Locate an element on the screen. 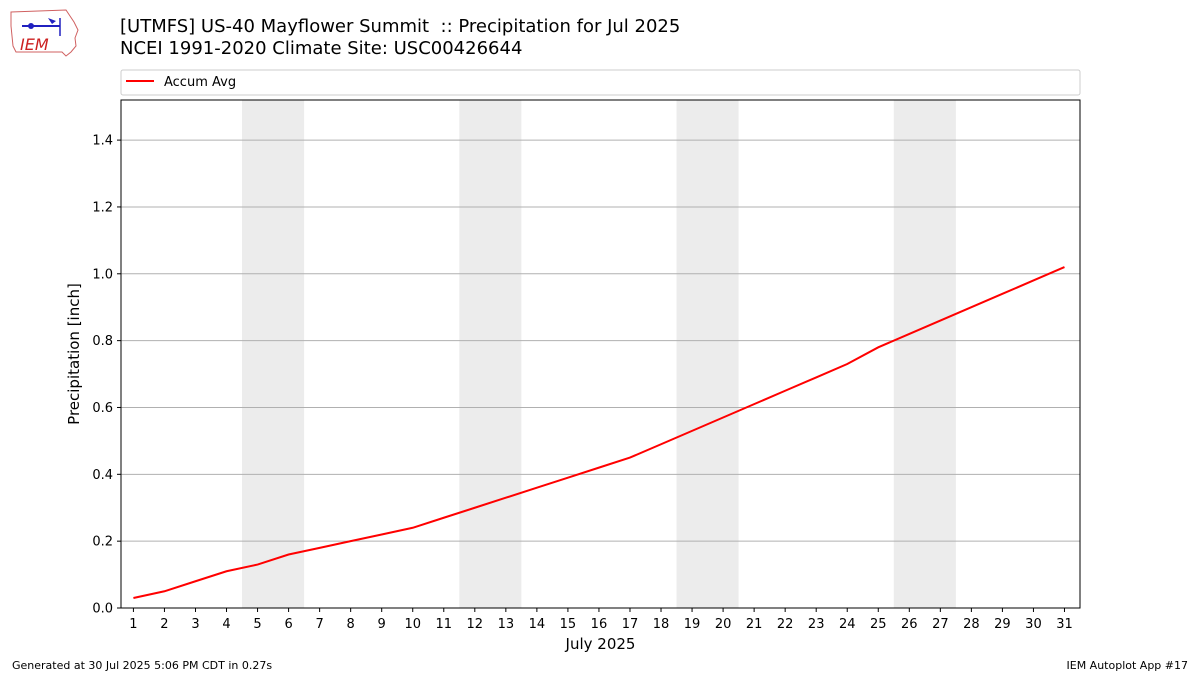 The width and height of the screenshot is (1200, 675). x-tick-label: 18 is located at coordinates (661, 624).